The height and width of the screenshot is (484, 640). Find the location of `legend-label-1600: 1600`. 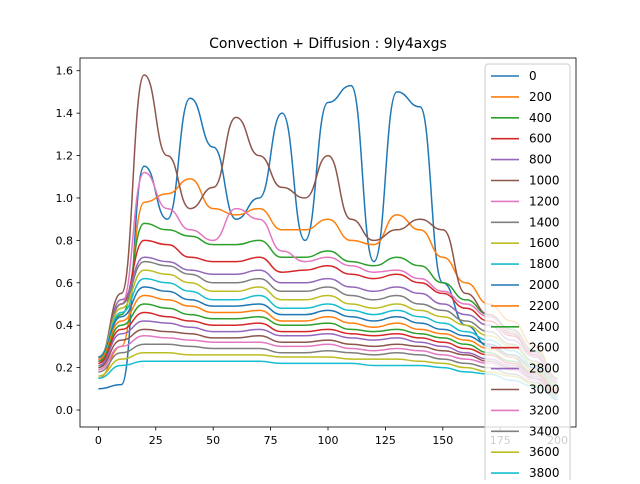

legend-label-1600: 1600 is located at coordinates (544, 243).